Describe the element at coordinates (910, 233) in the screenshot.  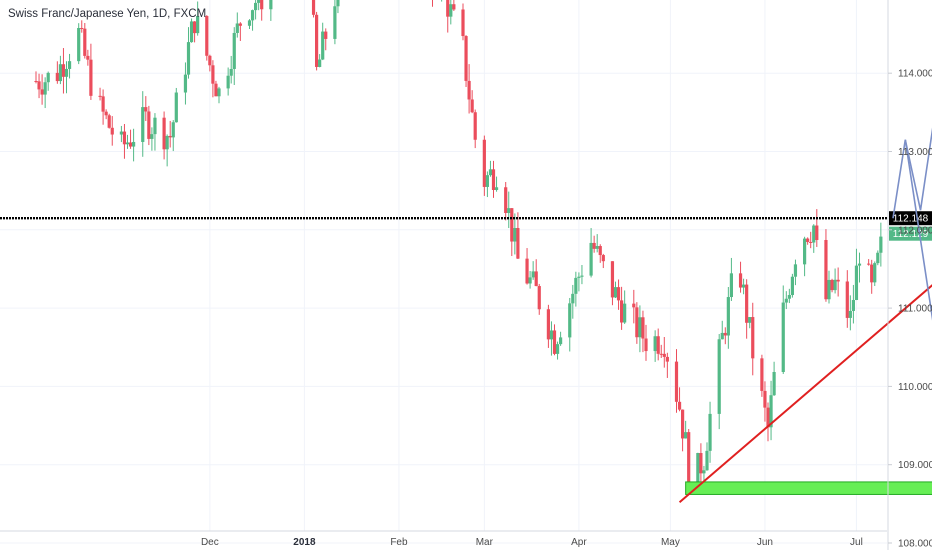
I see `current-price-badge` at that location.